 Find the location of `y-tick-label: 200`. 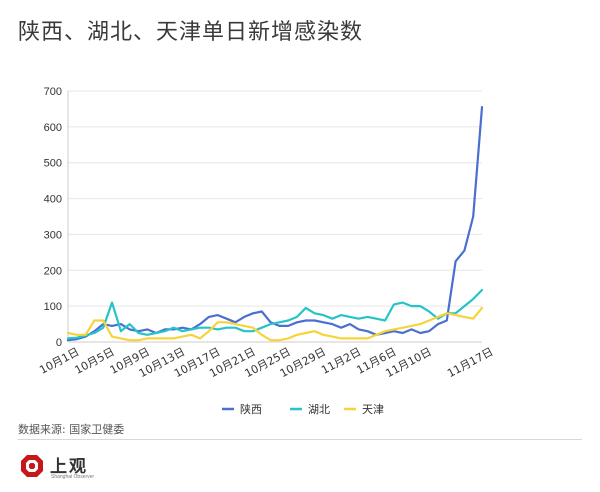

y-tick-label: 200 is located at coordinates (53, 271).